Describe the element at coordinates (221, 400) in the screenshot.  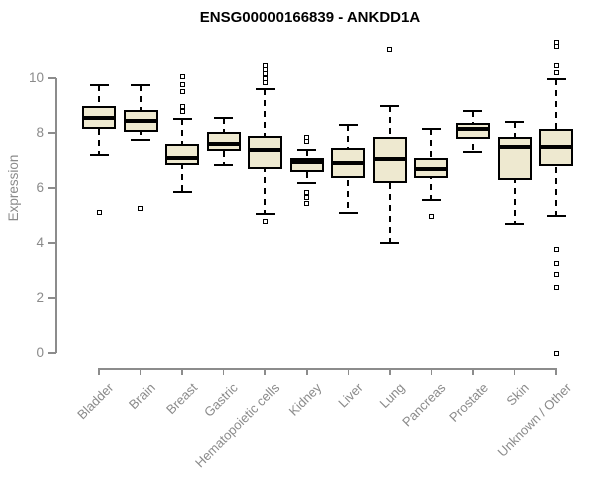
I see `x-tick-label: Gastric` at that location.